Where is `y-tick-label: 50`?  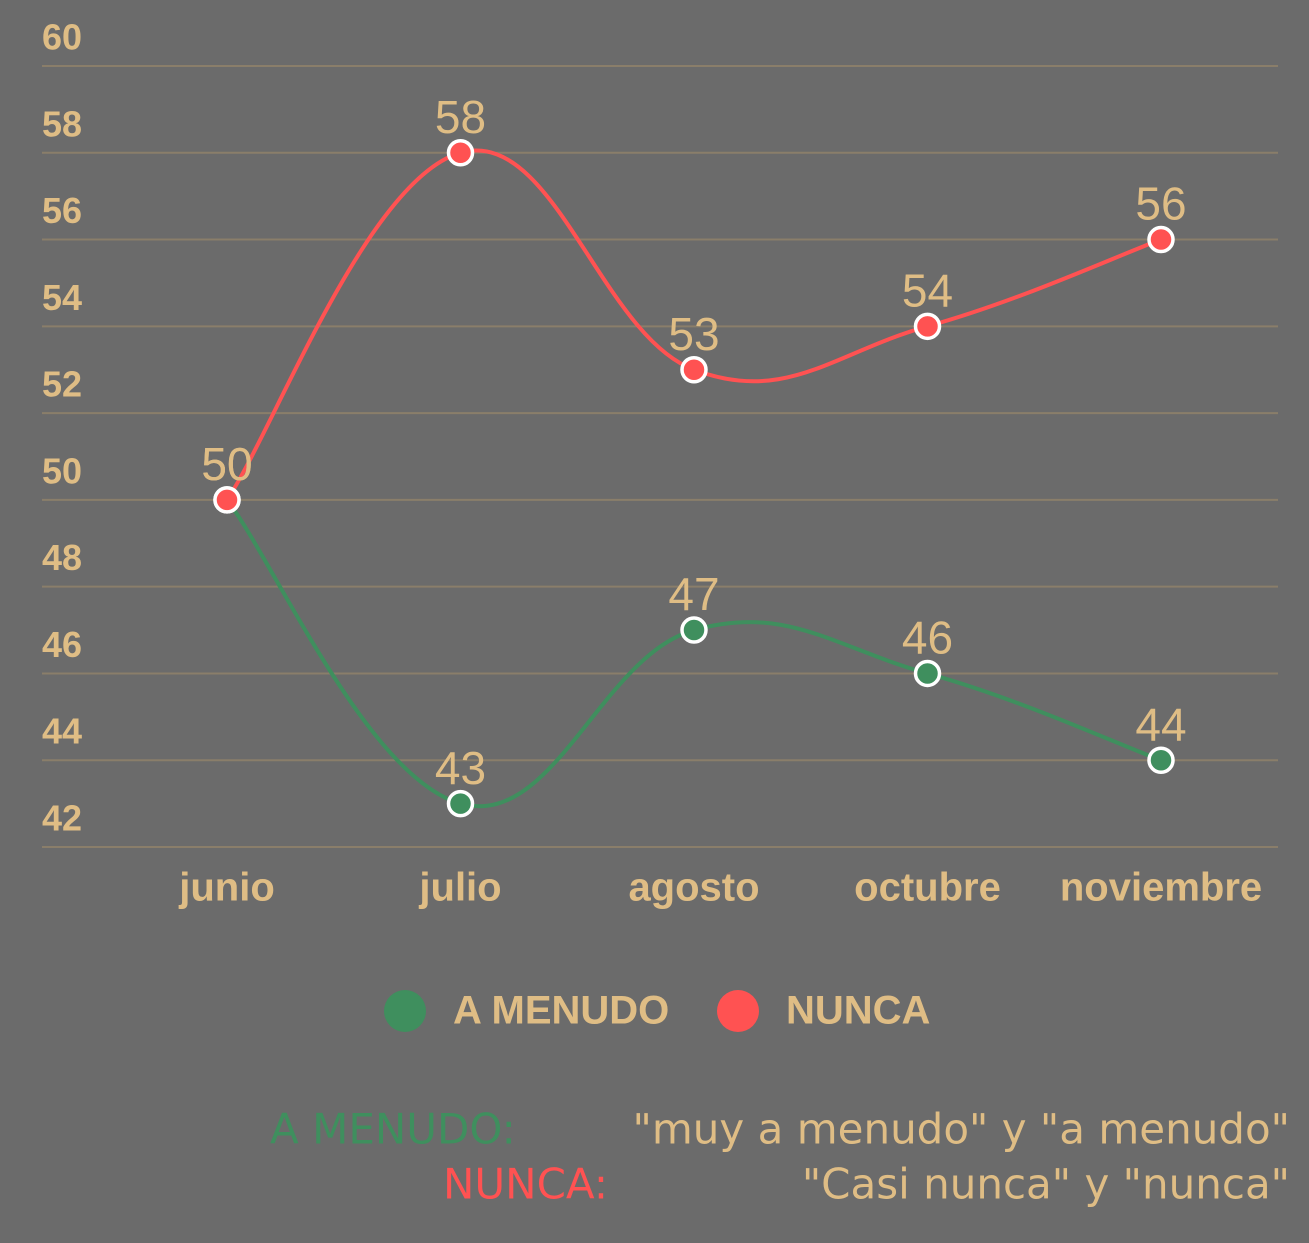 y-tick-label: 50 is located at coordinates (62, 470).